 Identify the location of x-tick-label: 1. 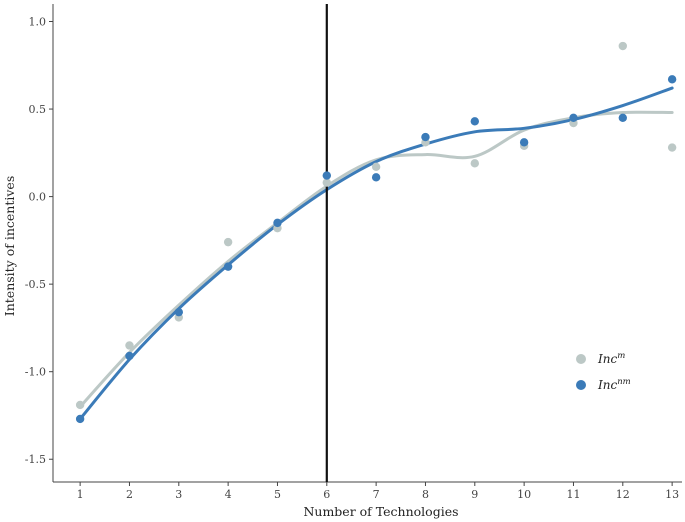
(80, 494).